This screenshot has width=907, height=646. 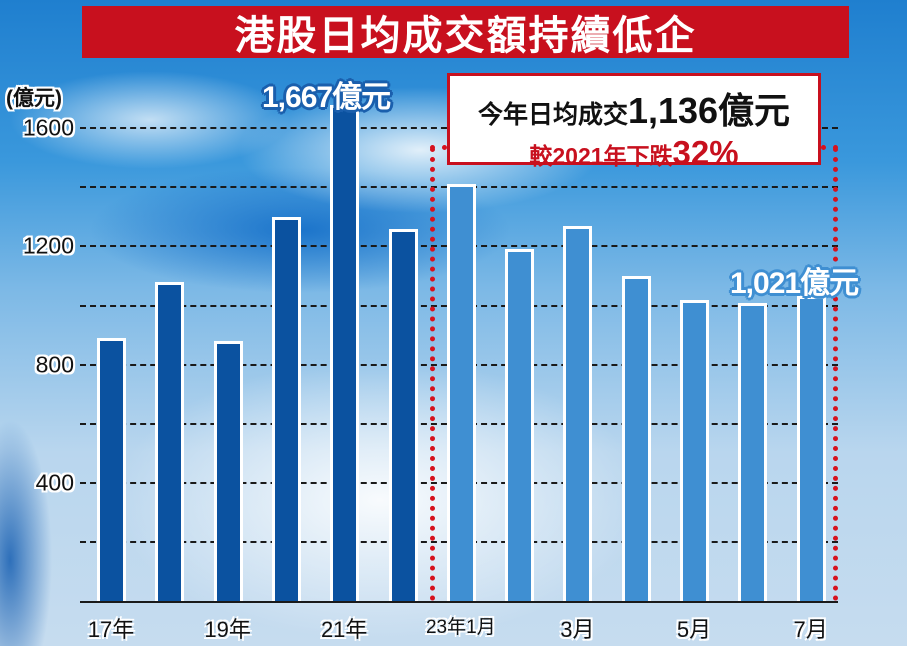 What do you see at coordinates (636, 438) in the screenshot?
I see `bar-4月` at bounding box center [636, 438].